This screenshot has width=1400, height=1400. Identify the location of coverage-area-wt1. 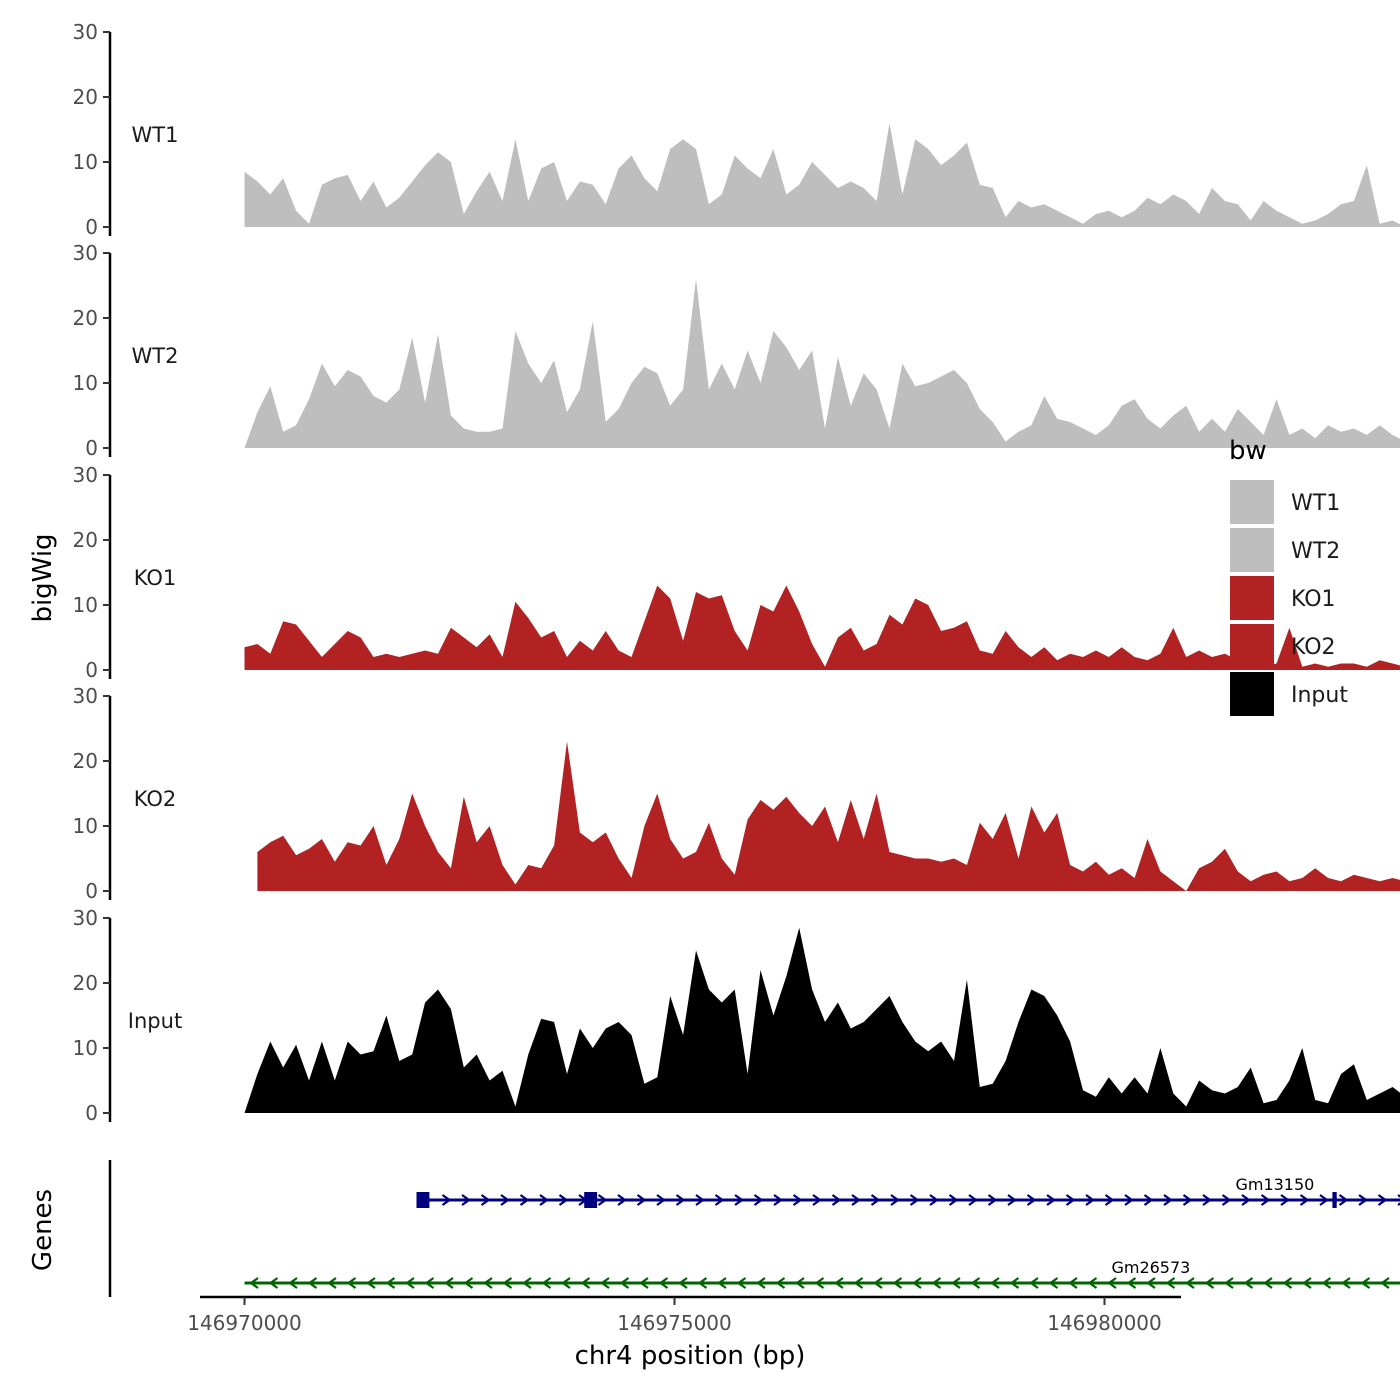
(822, 175).